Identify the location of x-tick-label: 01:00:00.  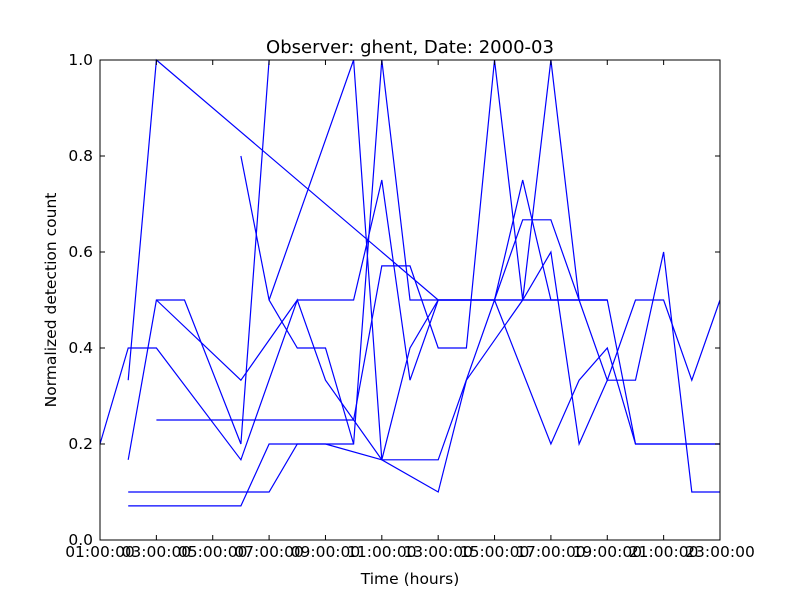
(100, 552).